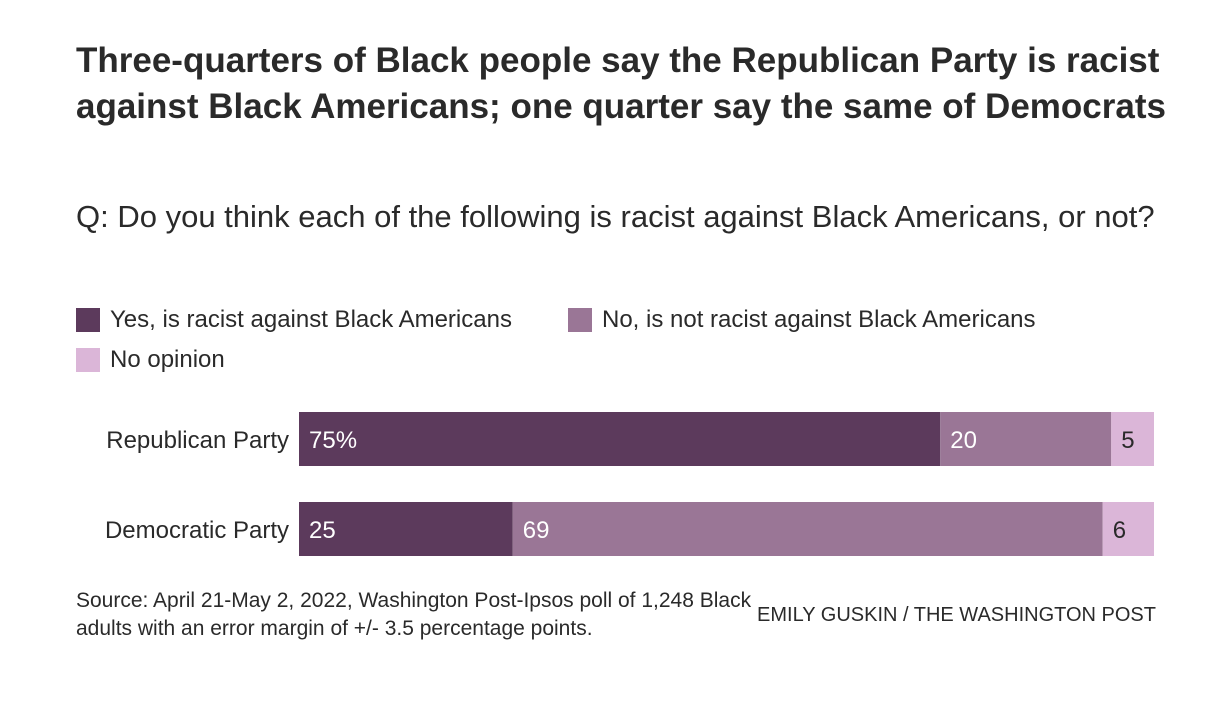 Image resolution: width=1216 pixels, height=718 pixels. I want to click on legend-swatch-no-opinion, so click(88, 360).